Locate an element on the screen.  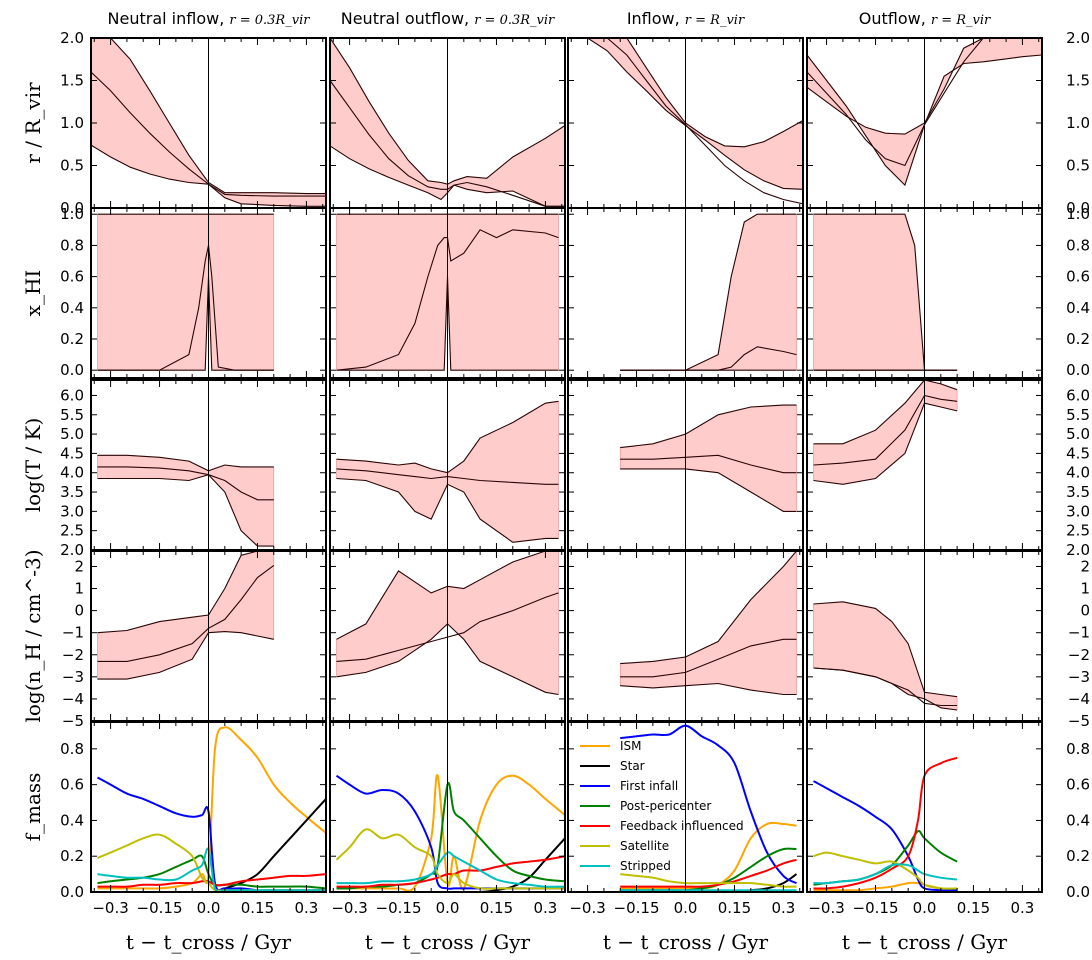
y-tick-label-left: −1 is located at coordinates (73, 633).